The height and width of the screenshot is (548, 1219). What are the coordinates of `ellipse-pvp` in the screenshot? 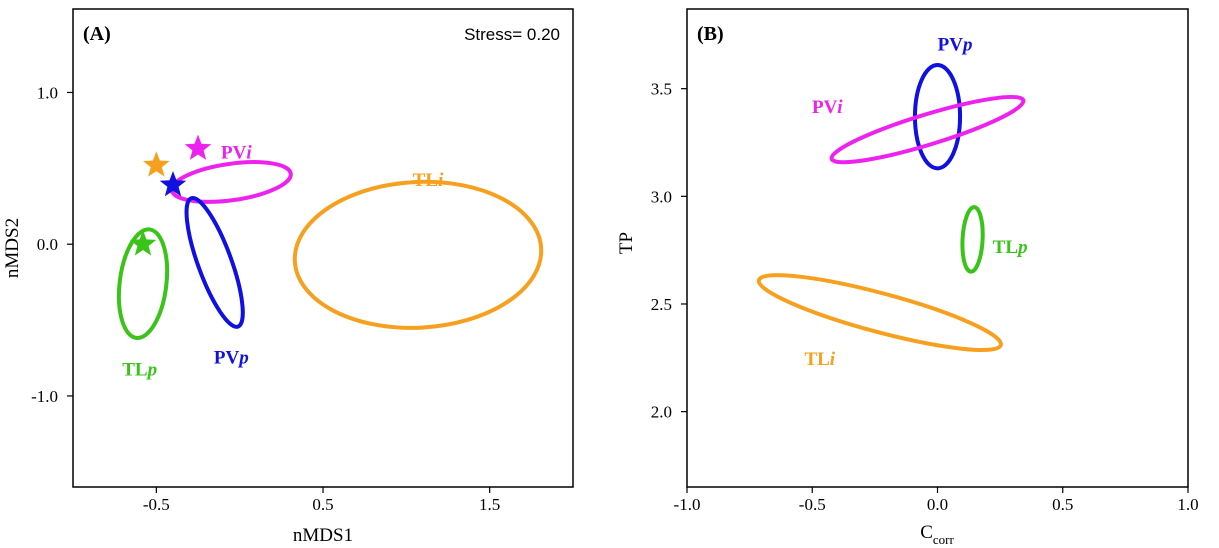 It's located at (214, 262).